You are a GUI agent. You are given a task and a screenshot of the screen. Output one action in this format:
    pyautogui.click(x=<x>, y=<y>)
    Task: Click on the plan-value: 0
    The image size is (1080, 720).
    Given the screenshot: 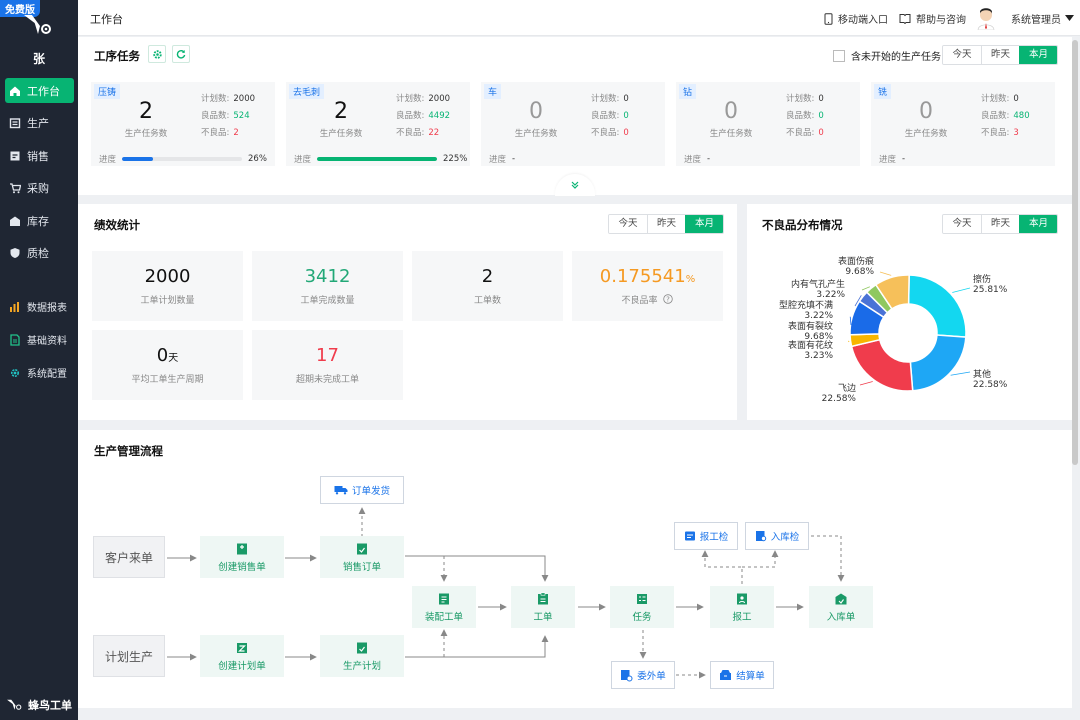 What is the action you would take?
    pyautogui.click(x=626, y=99)
    